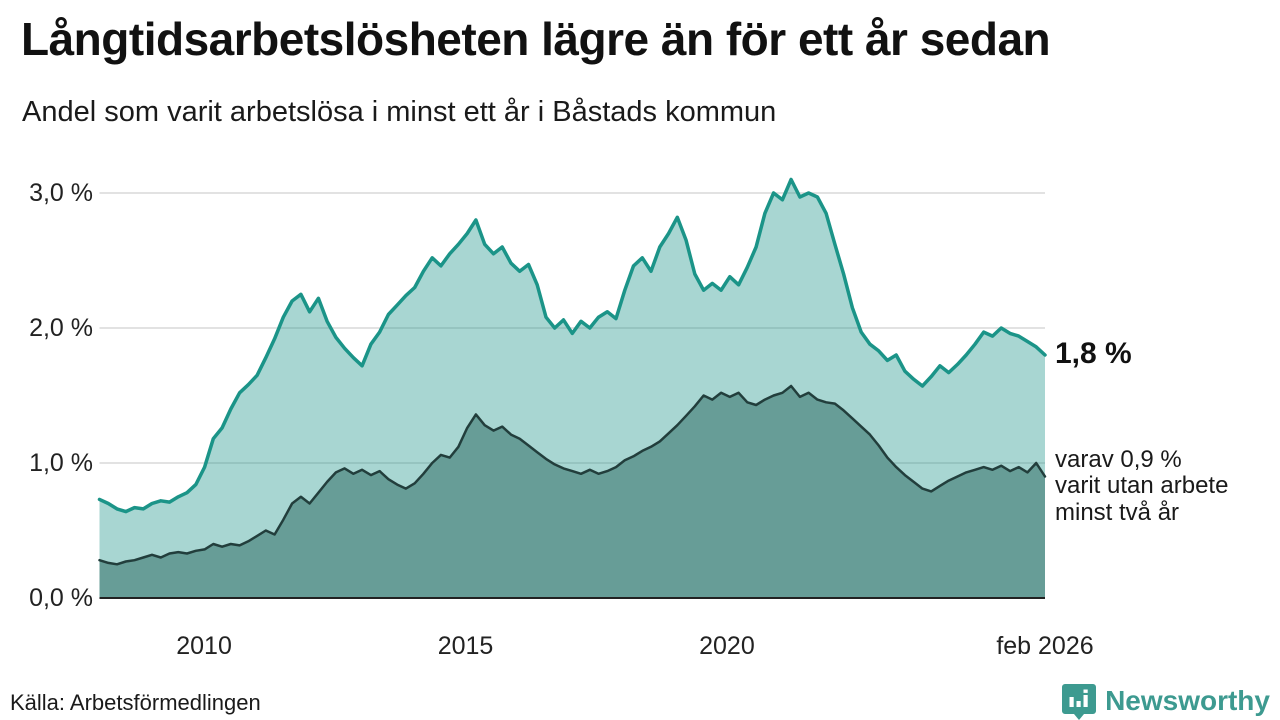  What do you see at coordinates (61, 193) in the screenshot?
I see `y-tick-label: 3,0 %` at bounding box center [61, 193].